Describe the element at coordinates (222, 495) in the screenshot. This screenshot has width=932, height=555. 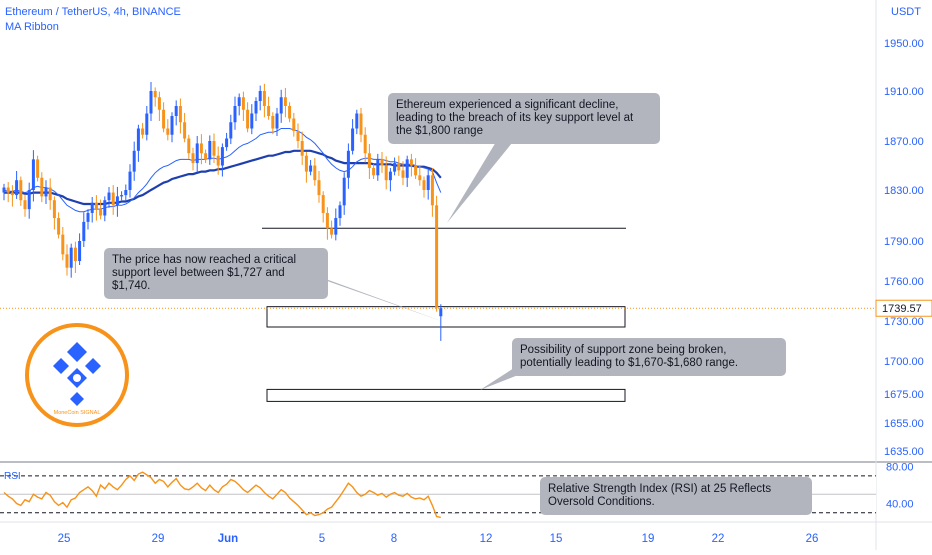
I see `rsi-line` at that location.